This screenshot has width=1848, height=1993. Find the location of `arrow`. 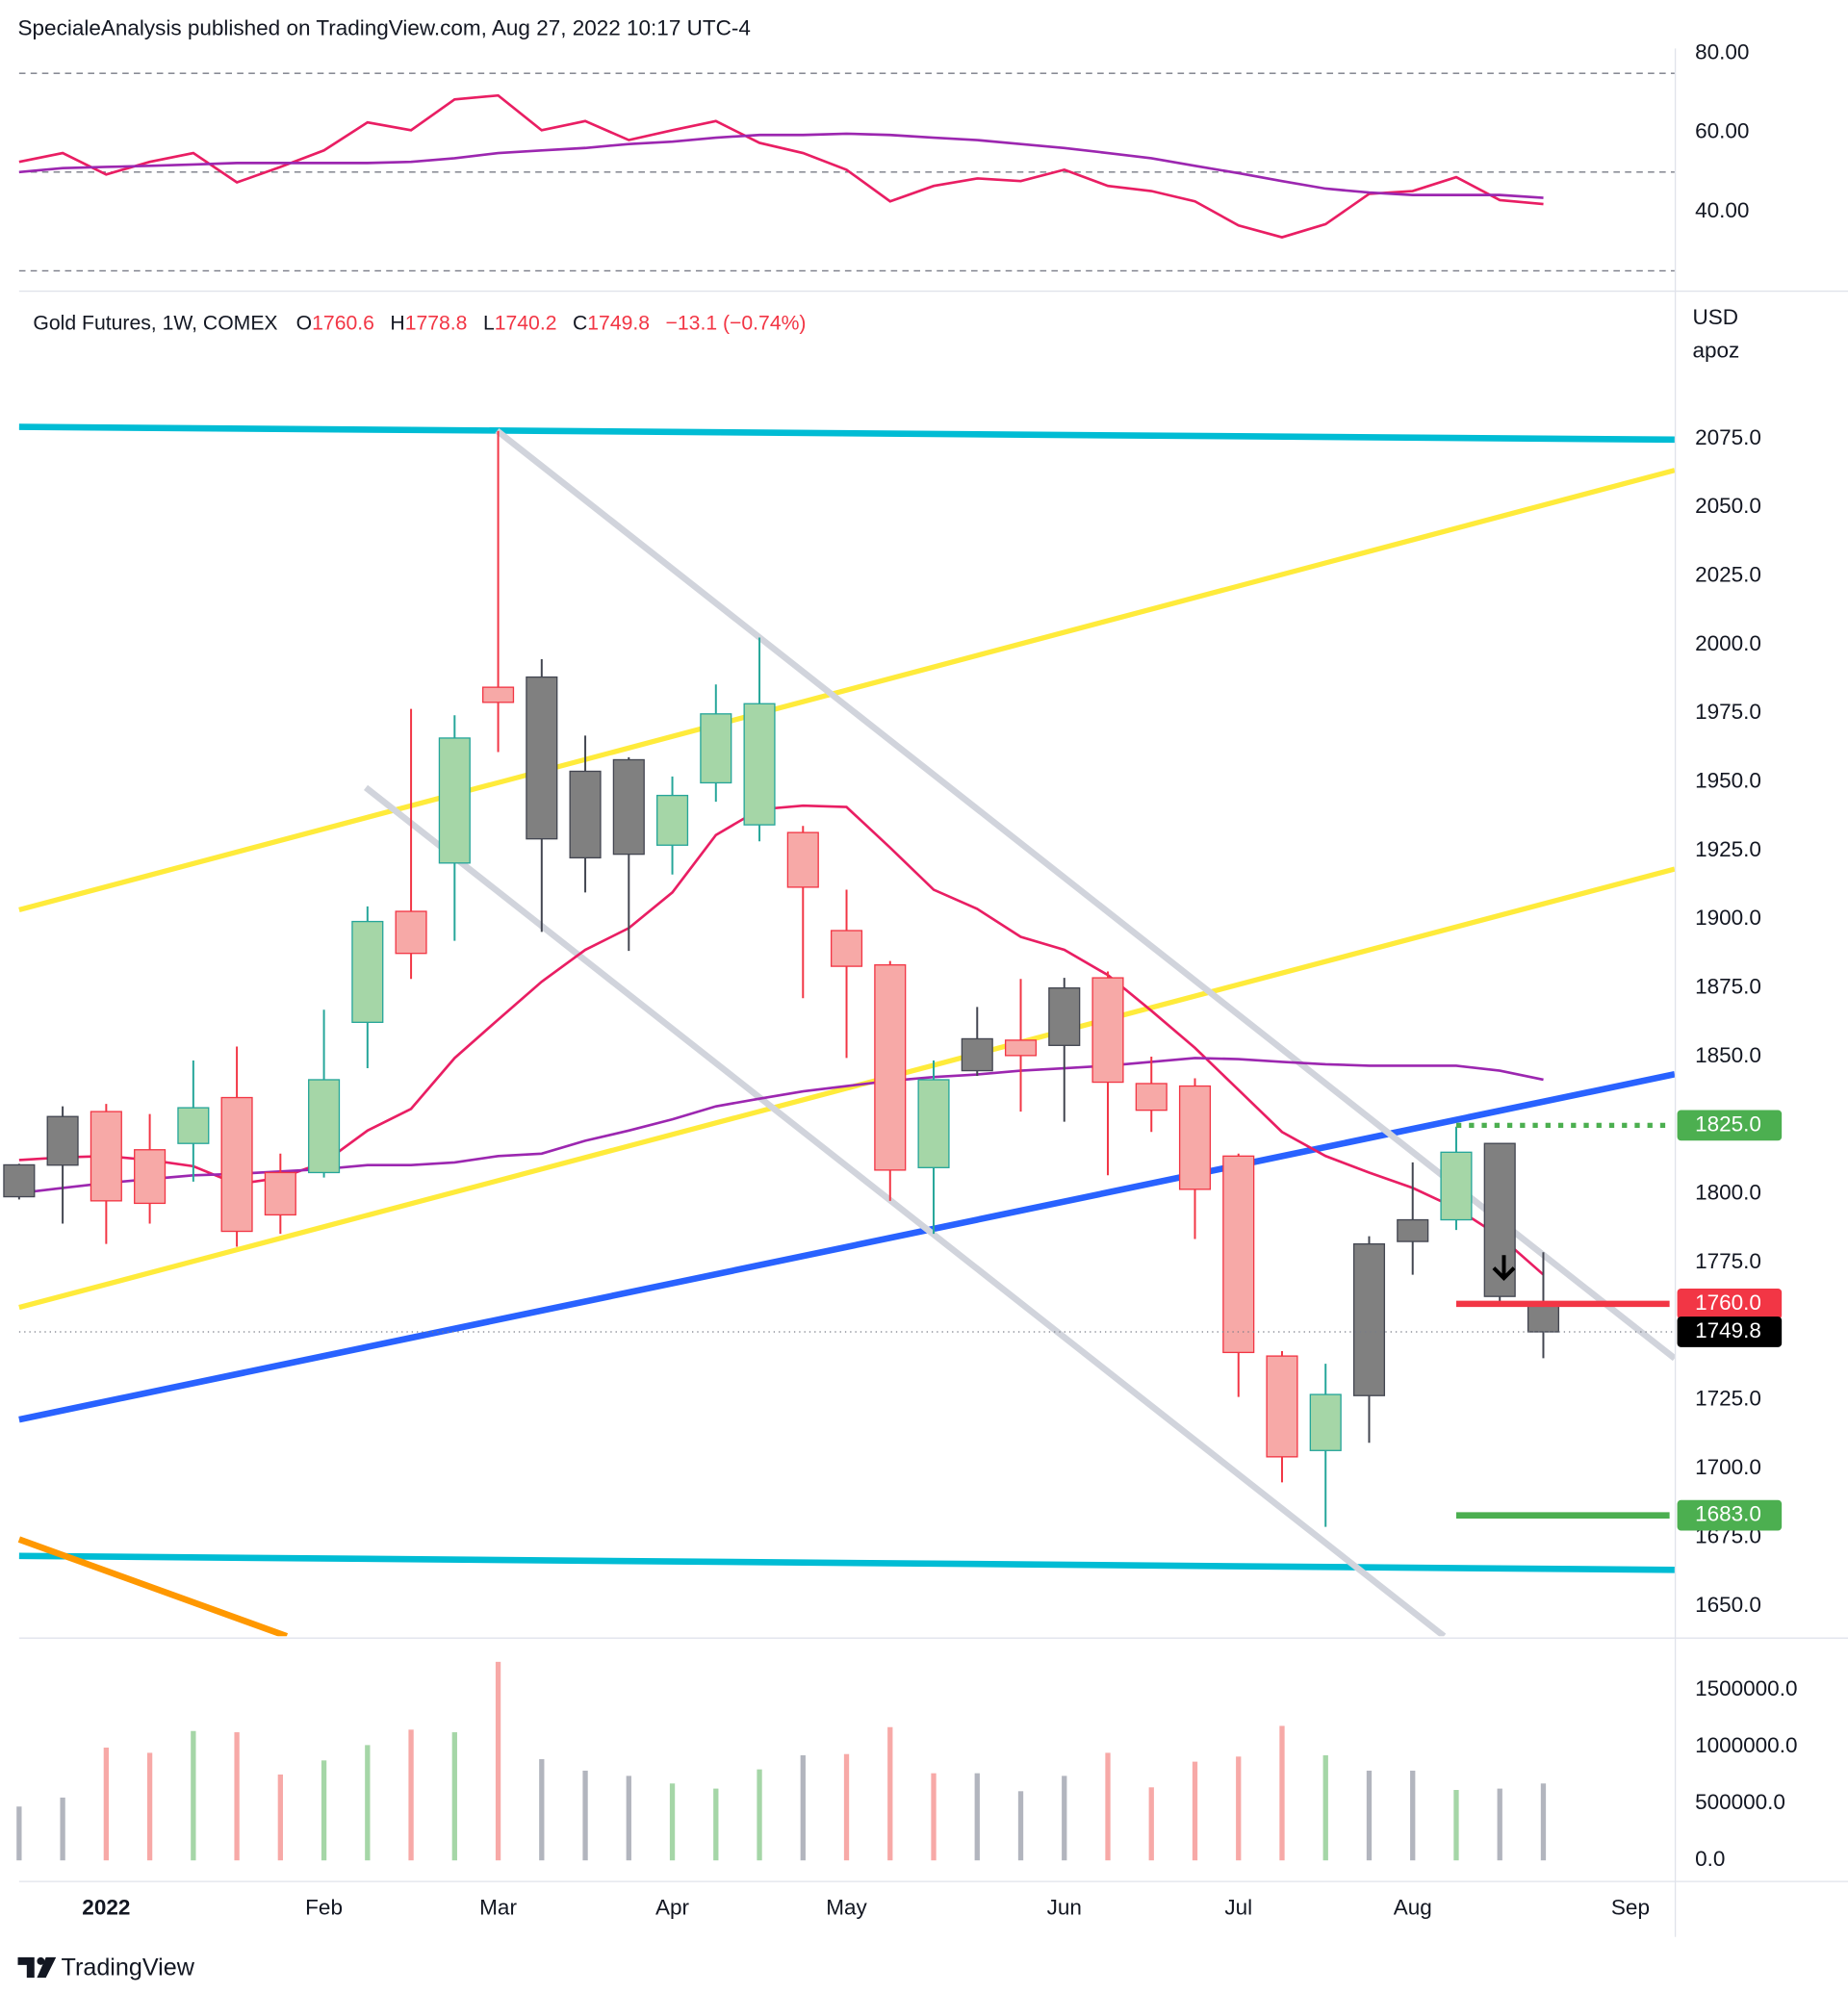

arrow is located at coordinates (1504, 1268).